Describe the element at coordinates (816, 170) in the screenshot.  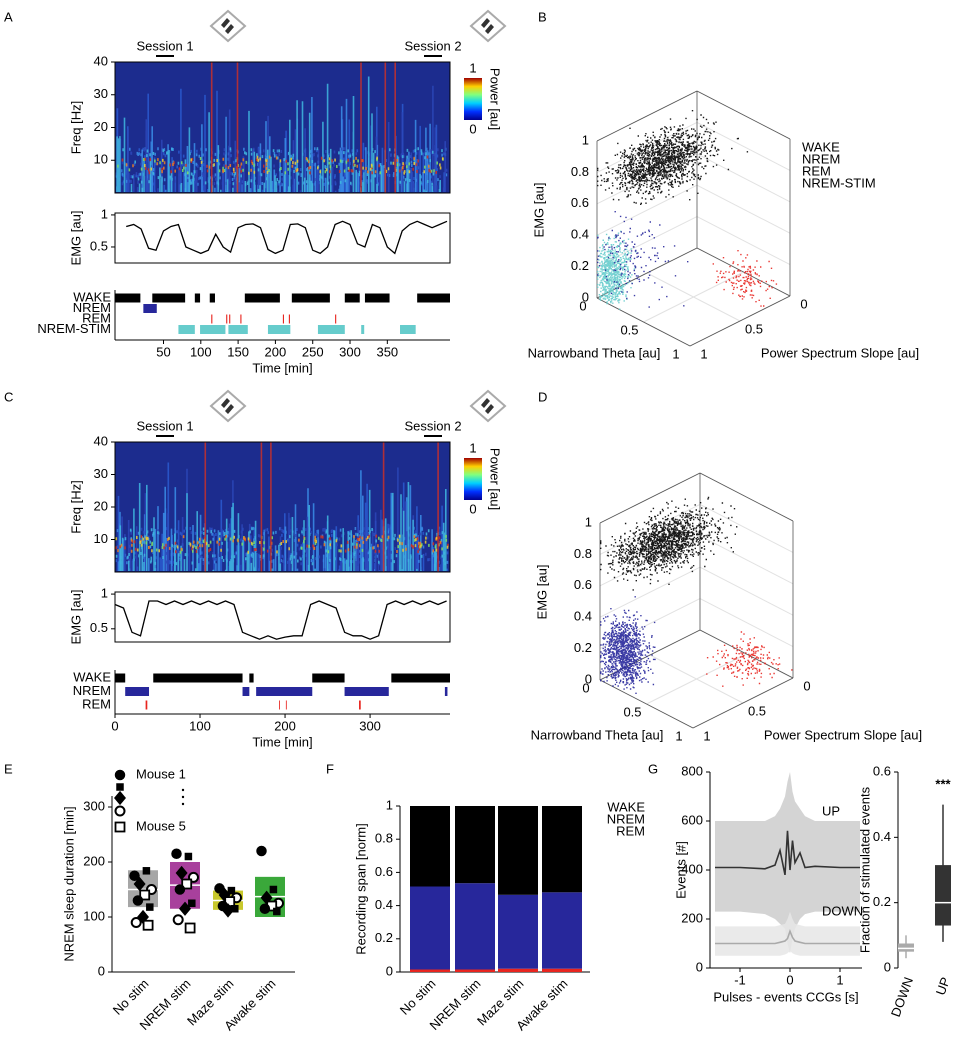
I see `legend-label: REM` at that location.